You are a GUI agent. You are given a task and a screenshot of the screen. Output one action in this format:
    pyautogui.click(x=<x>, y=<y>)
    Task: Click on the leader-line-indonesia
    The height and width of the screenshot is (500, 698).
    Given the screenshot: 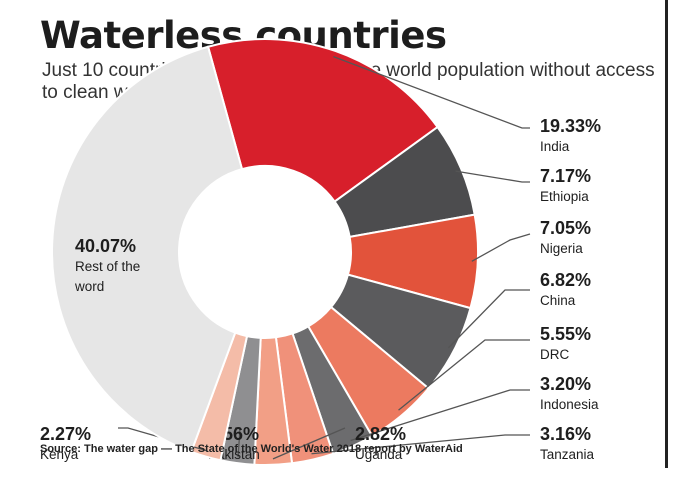 What is the action you would take?
    pyautogui.click(x=440, y=415)
    